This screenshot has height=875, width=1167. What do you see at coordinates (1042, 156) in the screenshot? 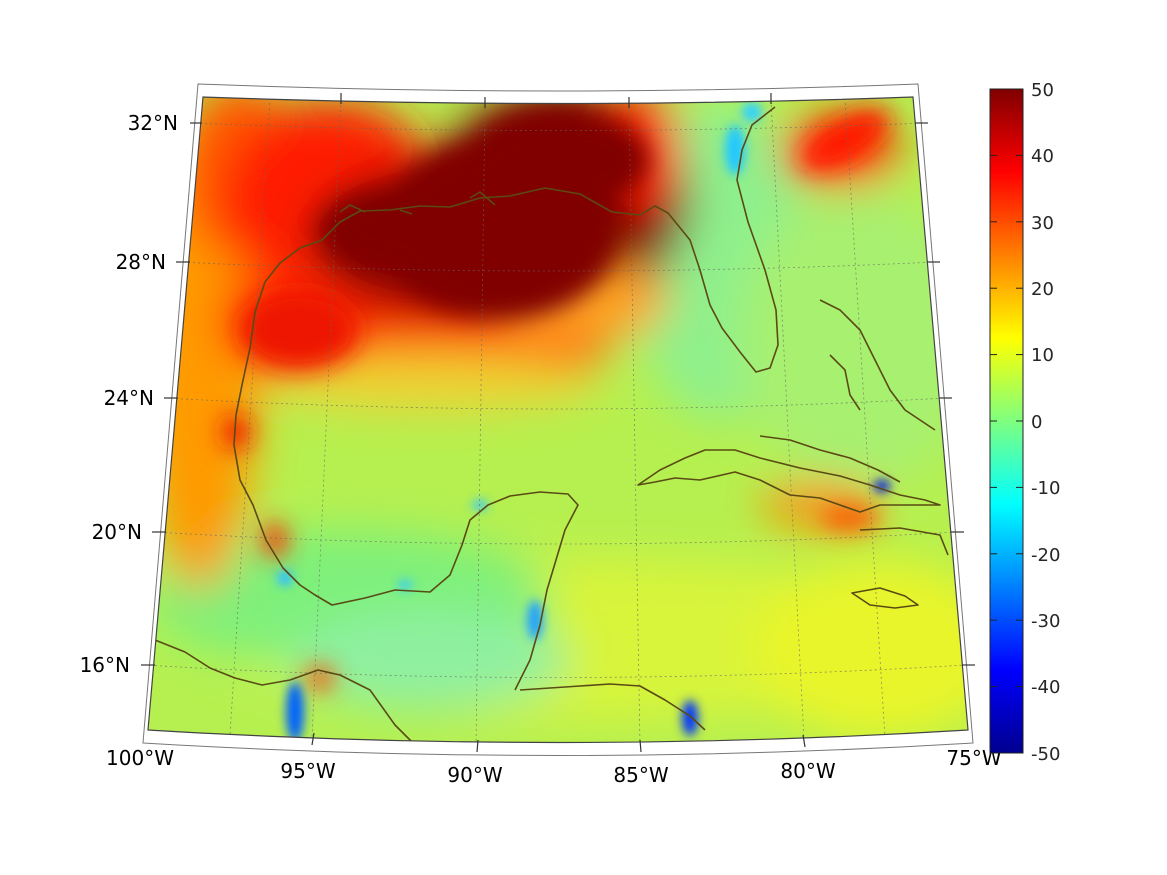
I see `colorbar-tick-label: 40` at bounding box center [1042, 156].